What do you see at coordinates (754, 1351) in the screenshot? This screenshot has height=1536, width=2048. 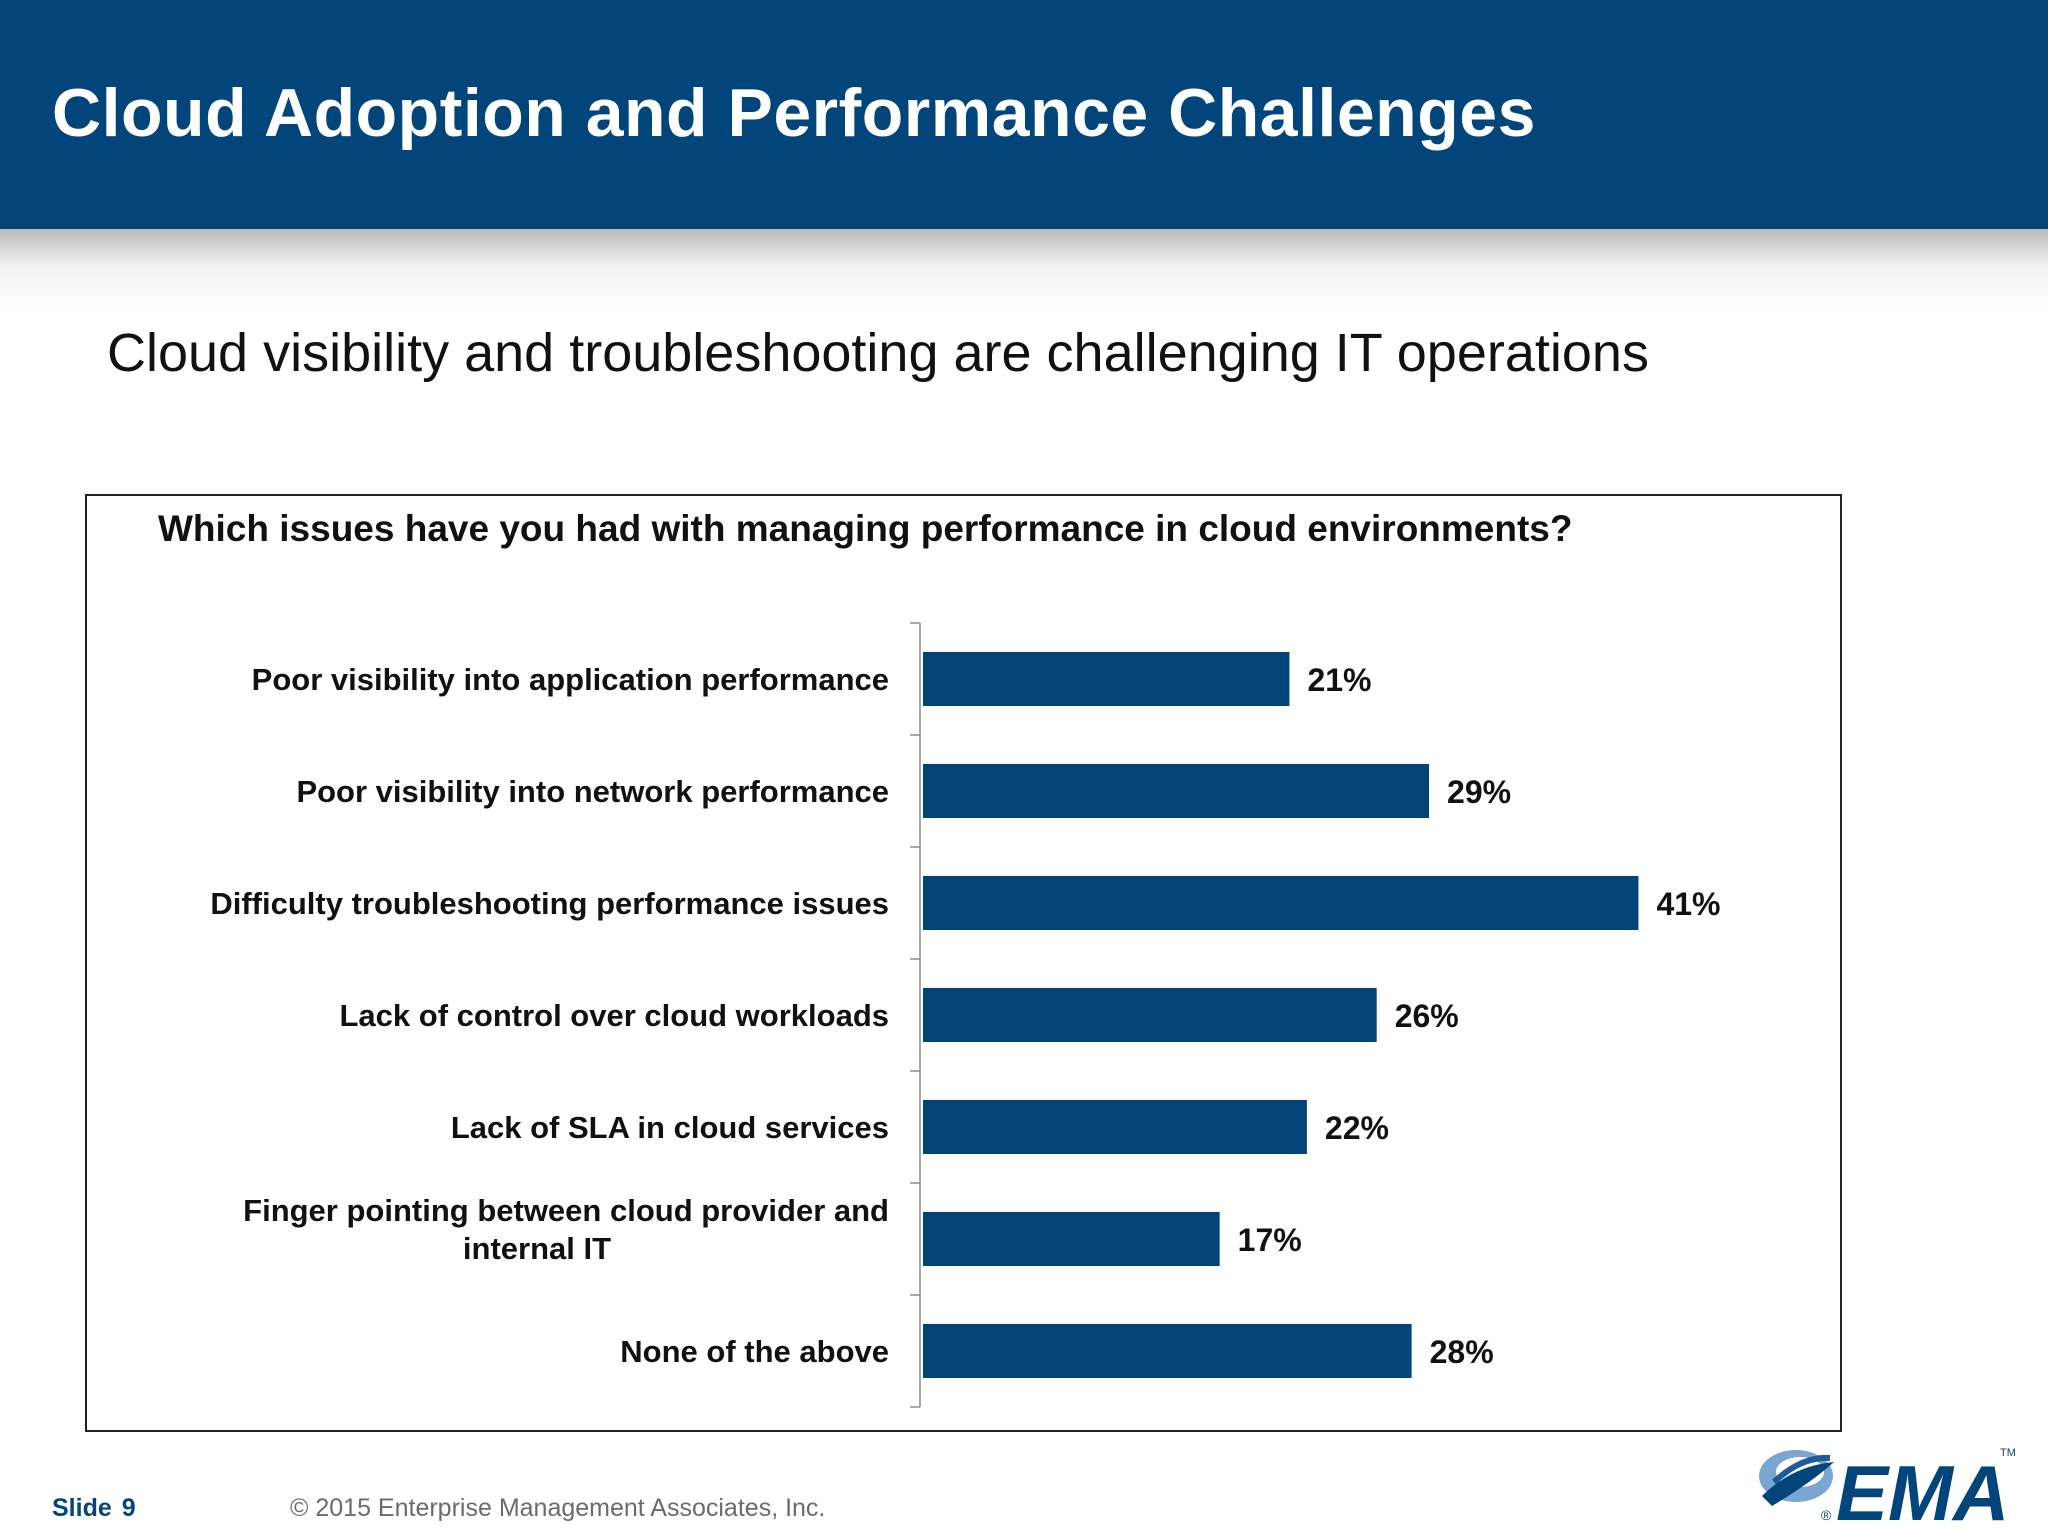 I see `category-label: None of the above` at bounding box center [754, 1351].